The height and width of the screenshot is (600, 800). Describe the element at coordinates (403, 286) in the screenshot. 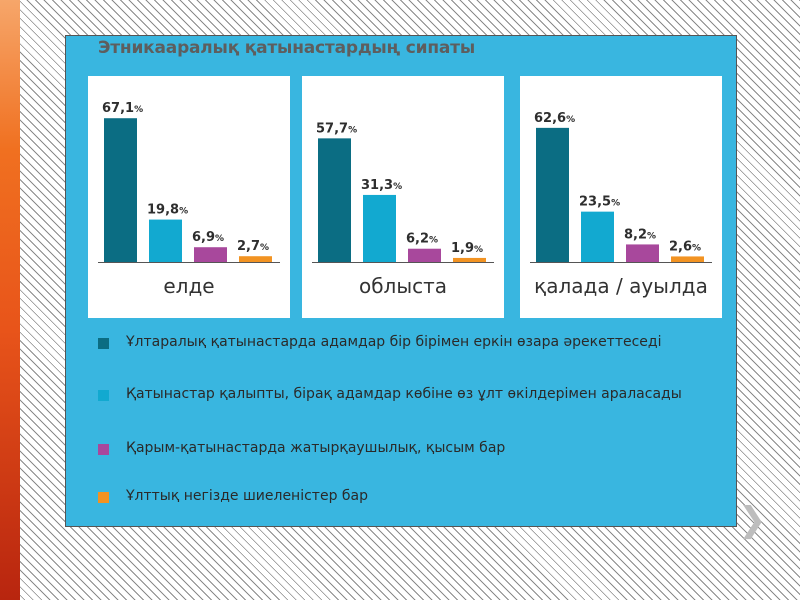

I see `panel-label-oblysta: облыста` at that location.